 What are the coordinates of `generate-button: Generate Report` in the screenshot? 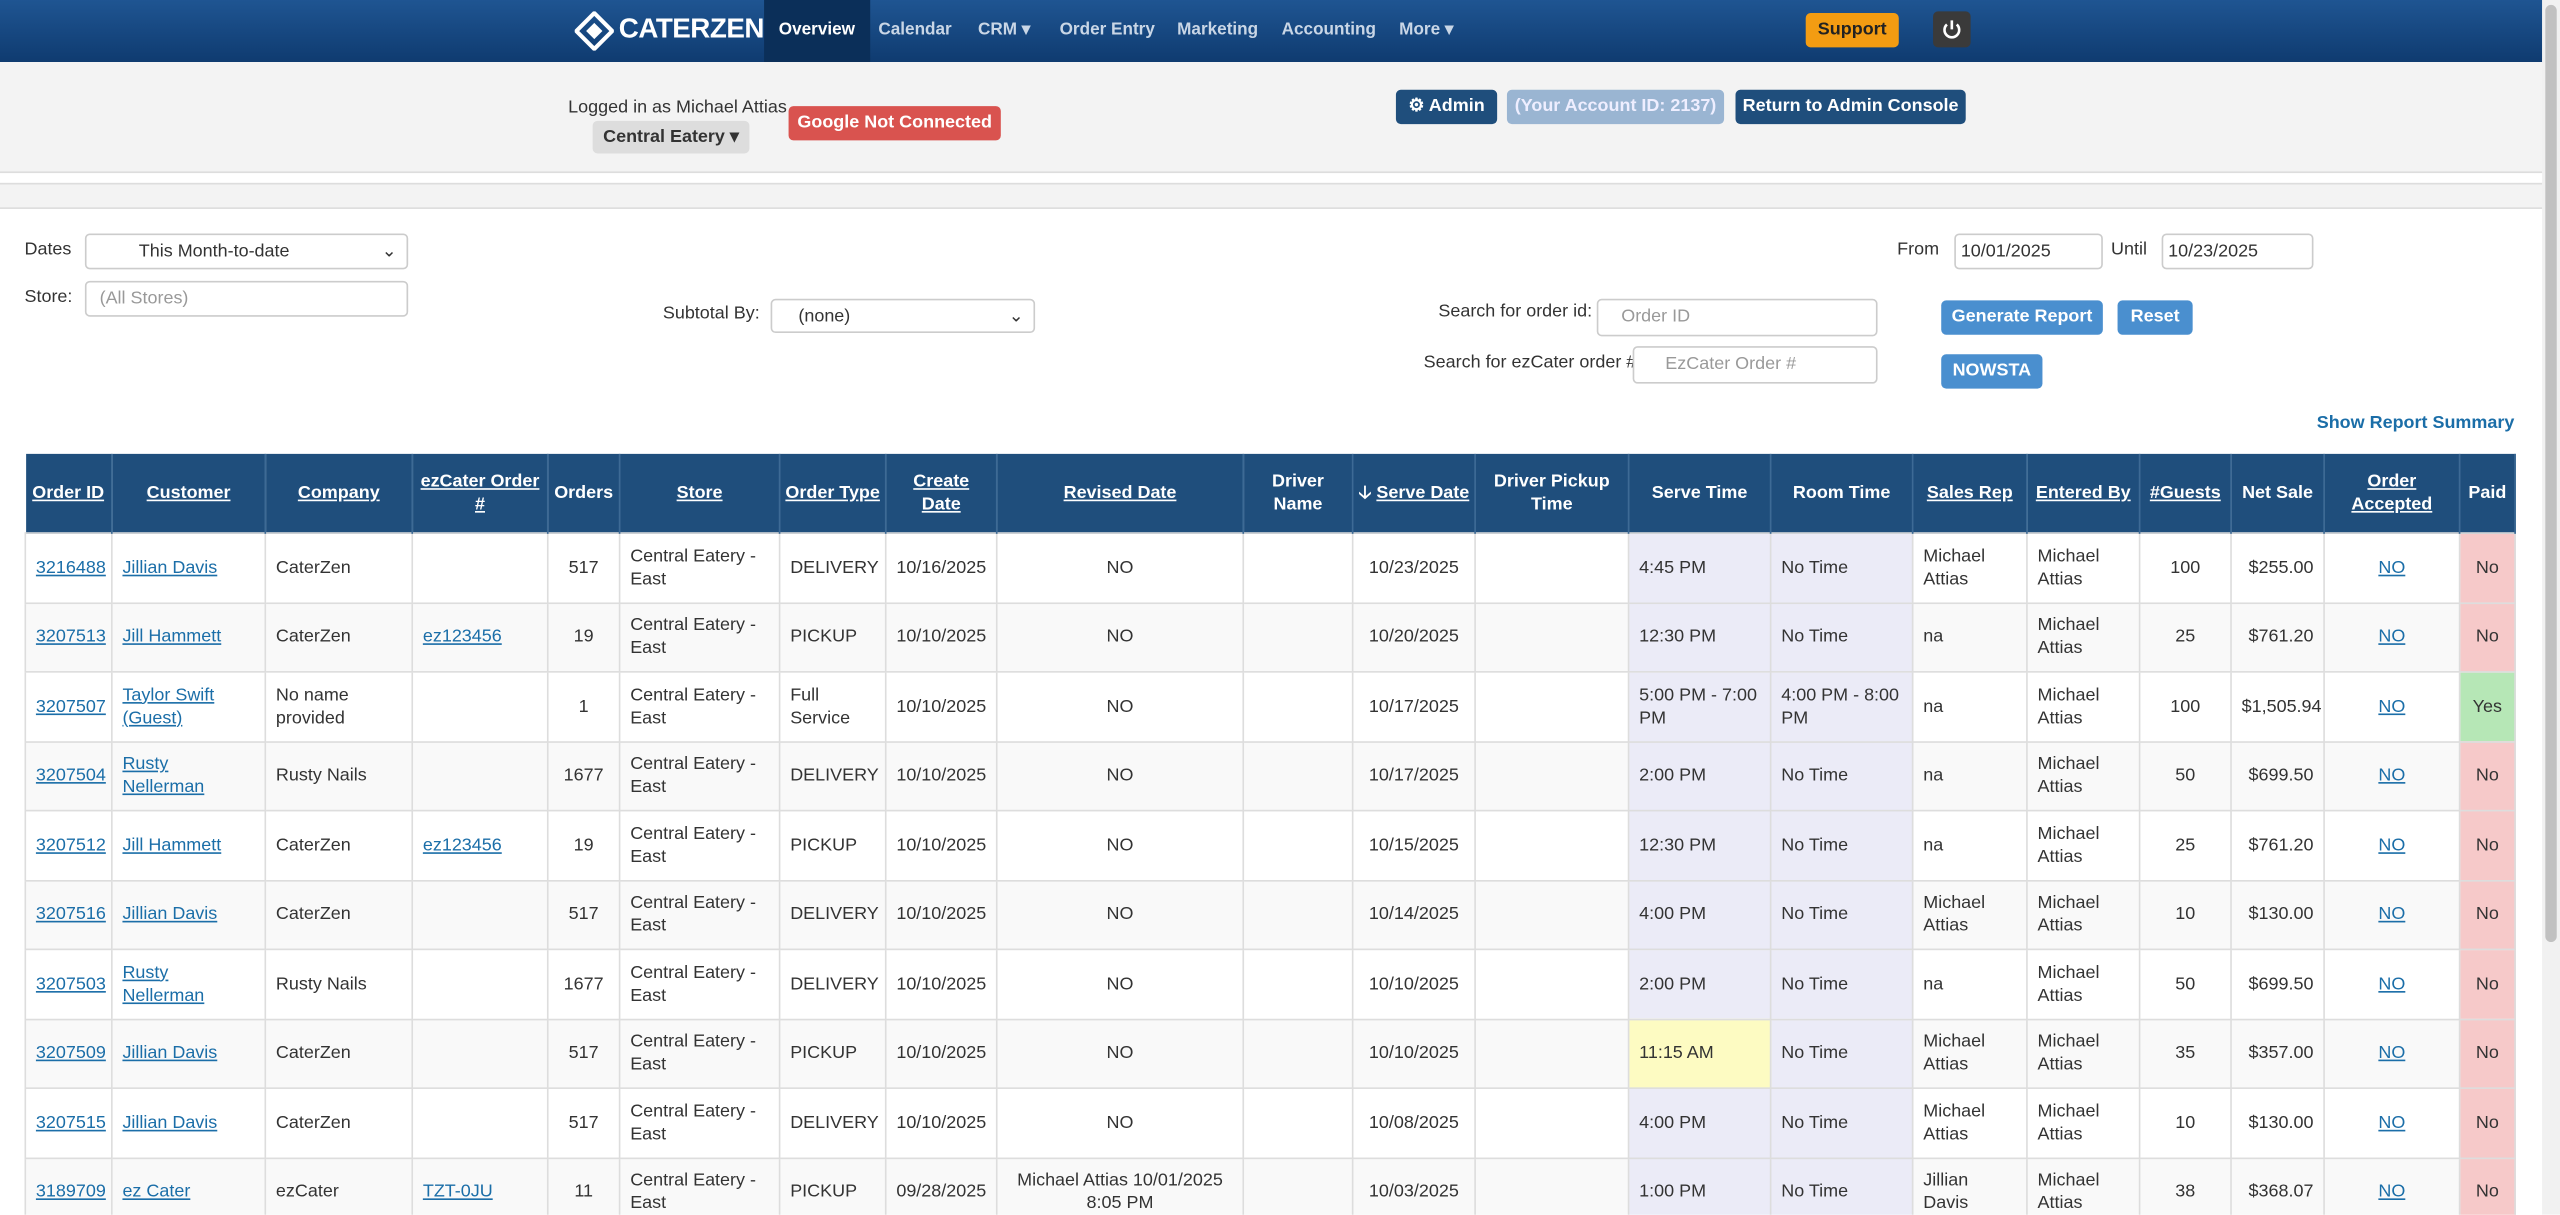 It's located at (2022, 317).